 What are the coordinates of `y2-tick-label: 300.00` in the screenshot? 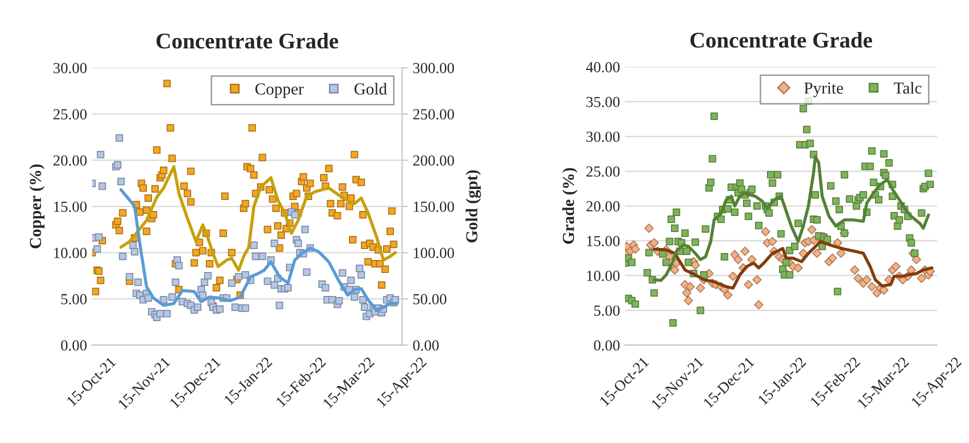 It's located at (433, 68).